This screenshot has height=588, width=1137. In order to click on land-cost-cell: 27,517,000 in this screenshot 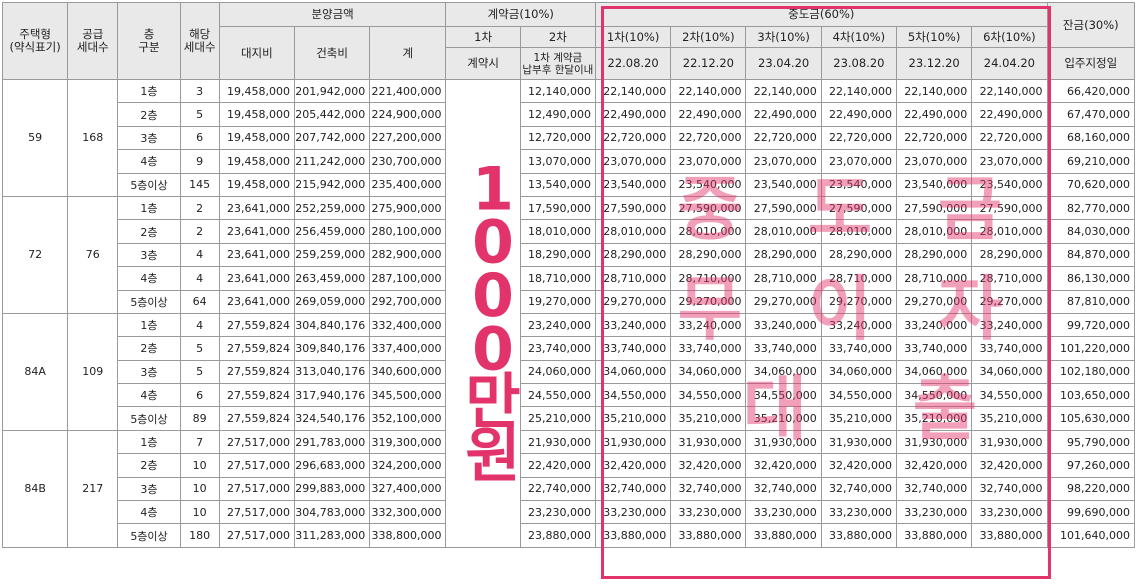, I will do `click(256, 512)`.